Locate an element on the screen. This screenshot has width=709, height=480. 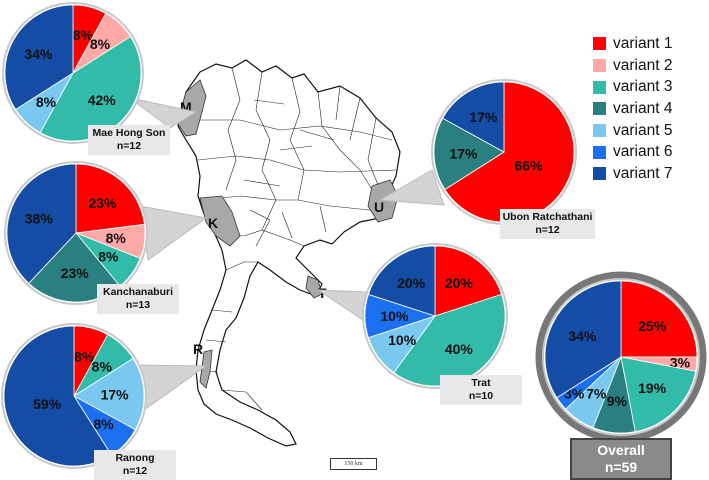
pie-title: Overall is located at coordinates (621, 450).